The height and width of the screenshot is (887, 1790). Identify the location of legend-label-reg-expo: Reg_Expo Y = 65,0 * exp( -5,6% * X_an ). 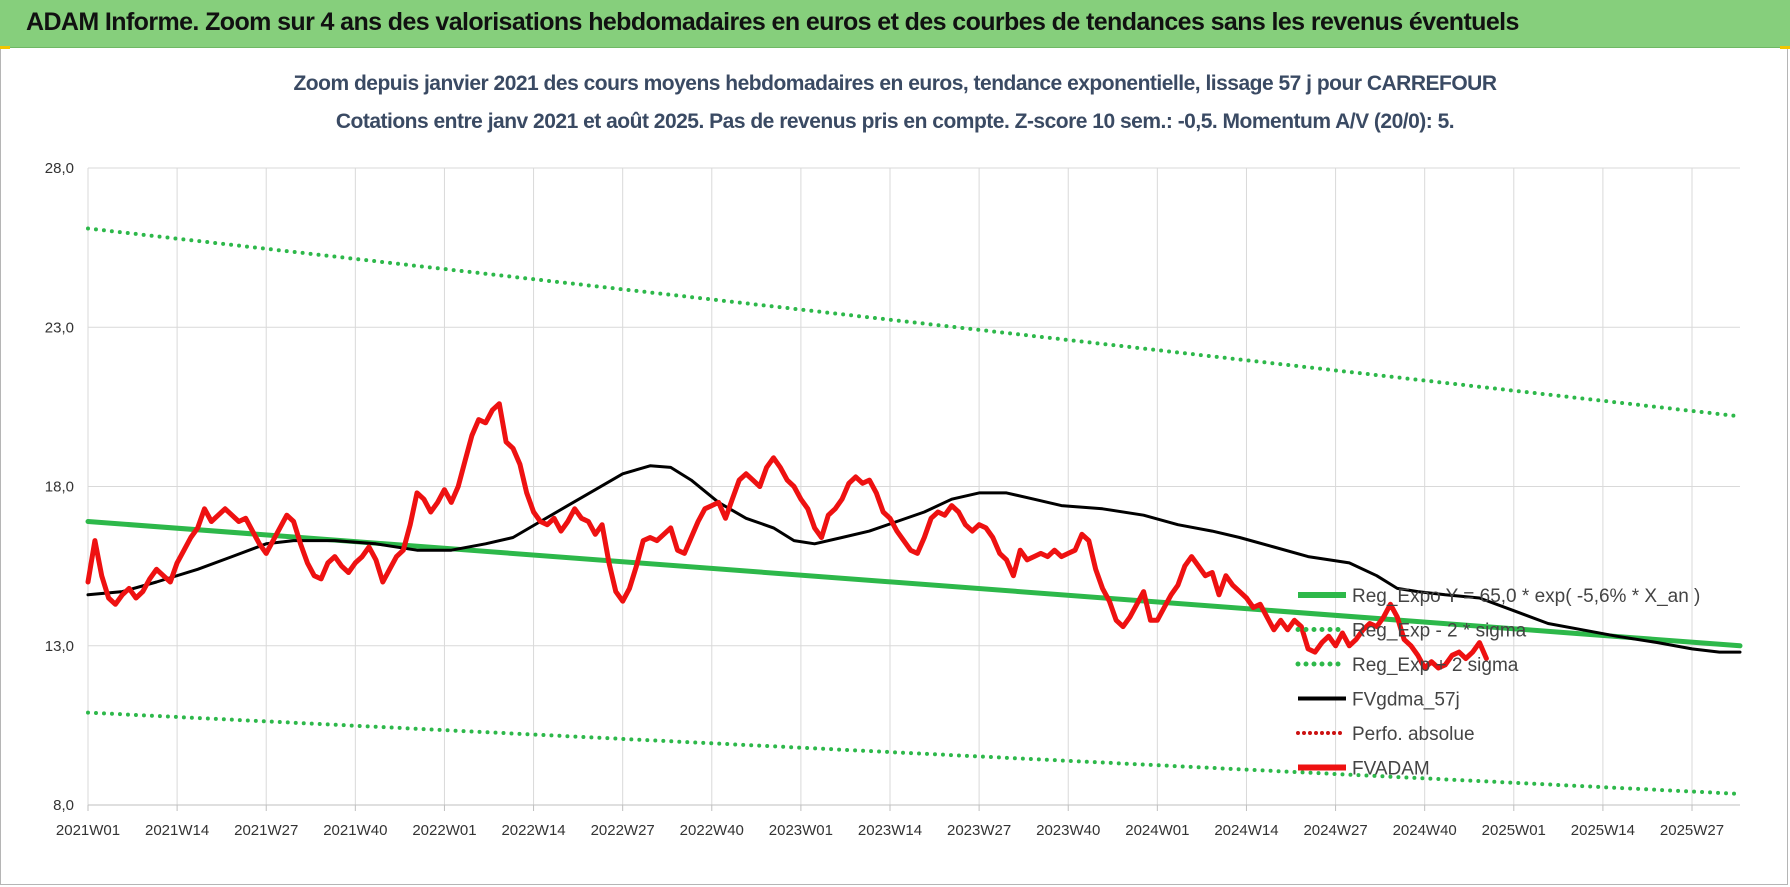
(1526, 596).